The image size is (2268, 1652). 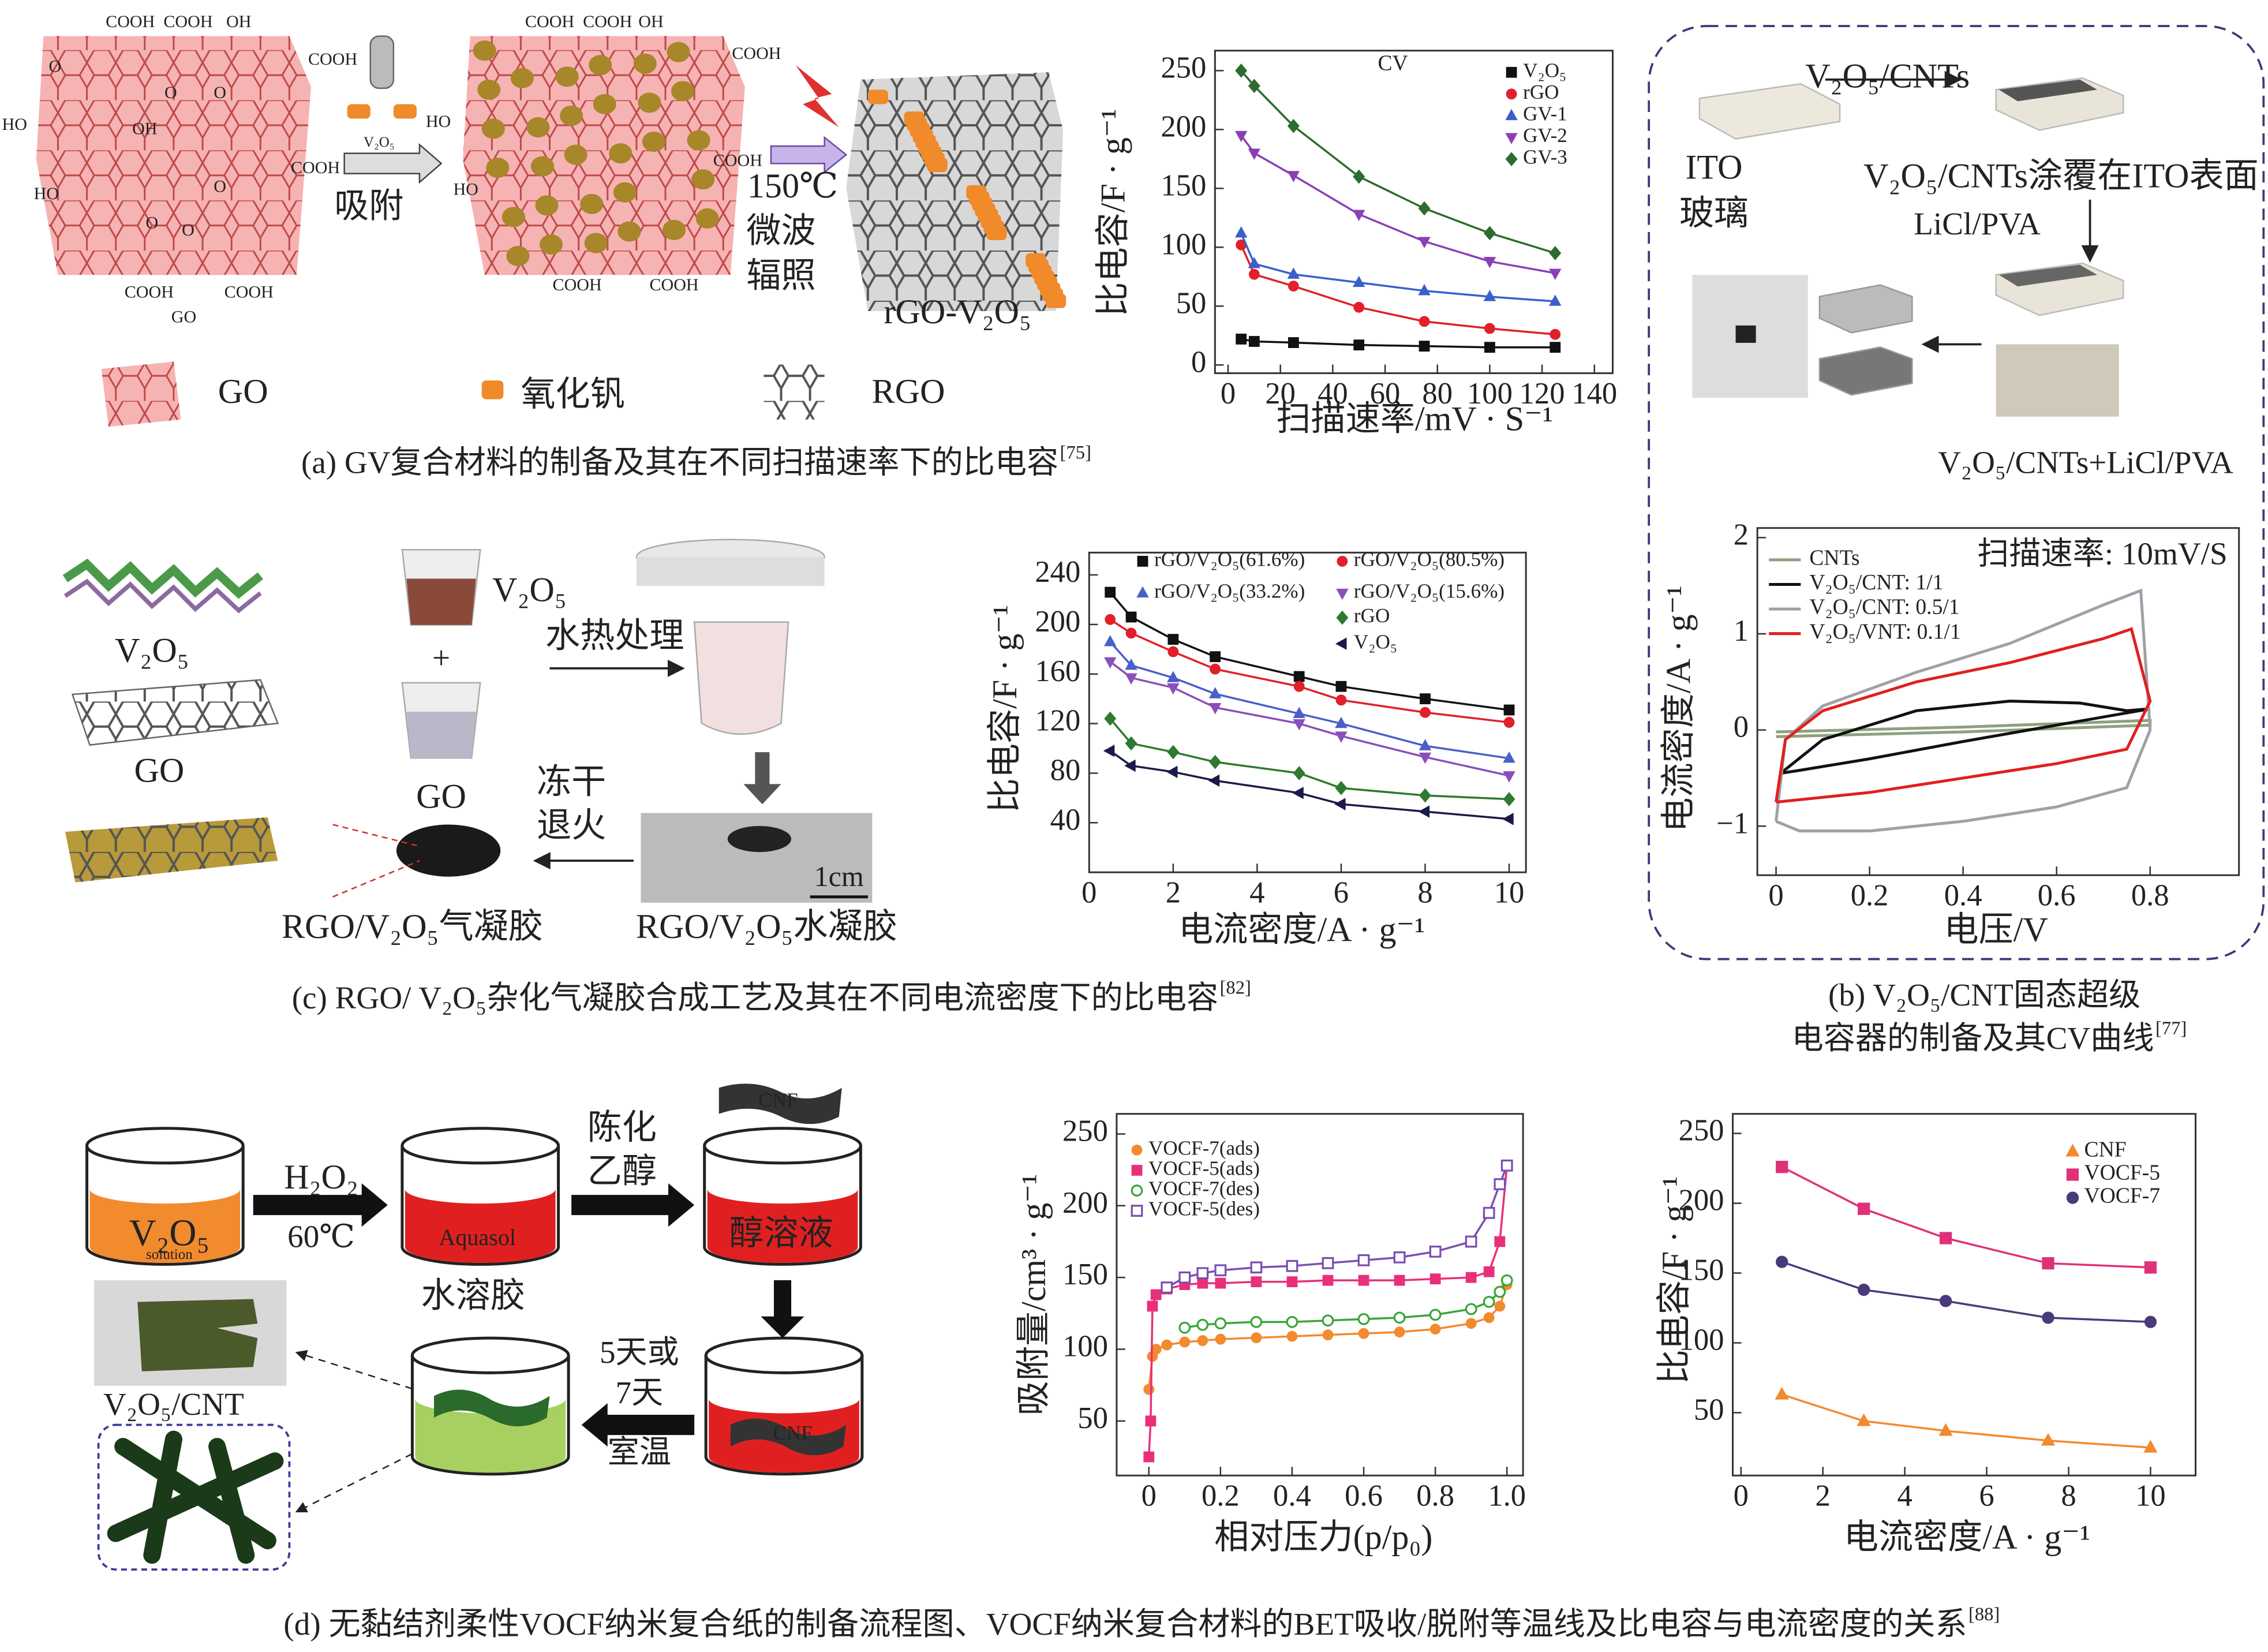 What do you see at coordinates (376, 878) in the screenshot?
I see `guide` at bounding box center [376, 878].